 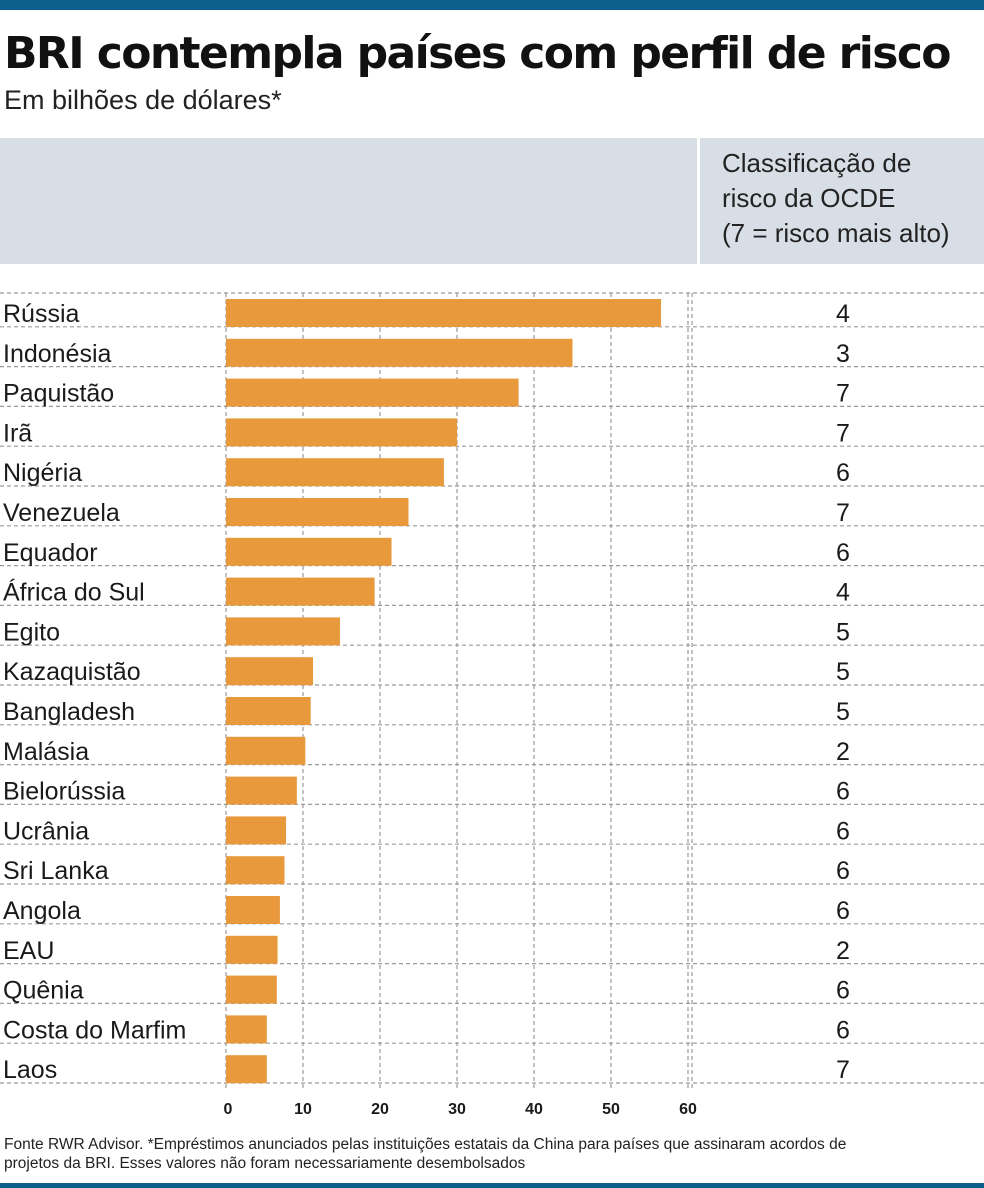 I want to click on category-label: Paquistão, so click(x=58, y=394).